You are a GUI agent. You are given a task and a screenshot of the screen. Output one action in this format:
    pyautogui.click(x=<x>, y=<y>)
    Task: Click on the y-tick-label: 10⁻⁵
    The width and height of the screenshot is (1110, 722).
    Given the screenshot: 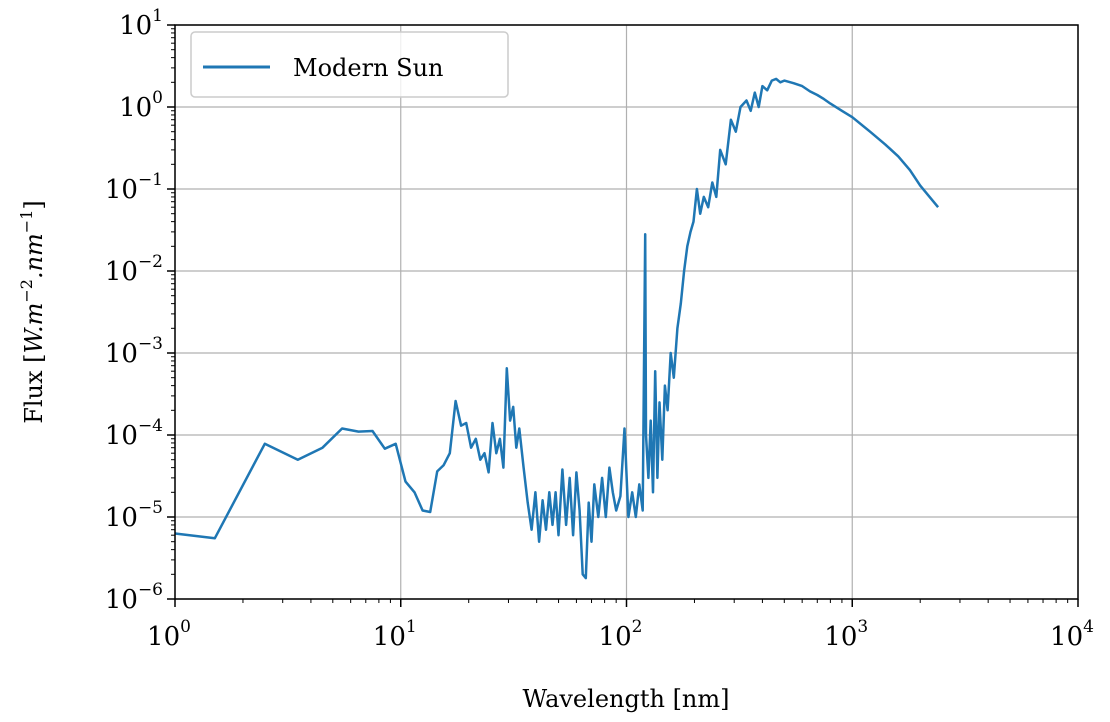 What is the action you would take?
    pyautogui.click(x=134, y=515)
    